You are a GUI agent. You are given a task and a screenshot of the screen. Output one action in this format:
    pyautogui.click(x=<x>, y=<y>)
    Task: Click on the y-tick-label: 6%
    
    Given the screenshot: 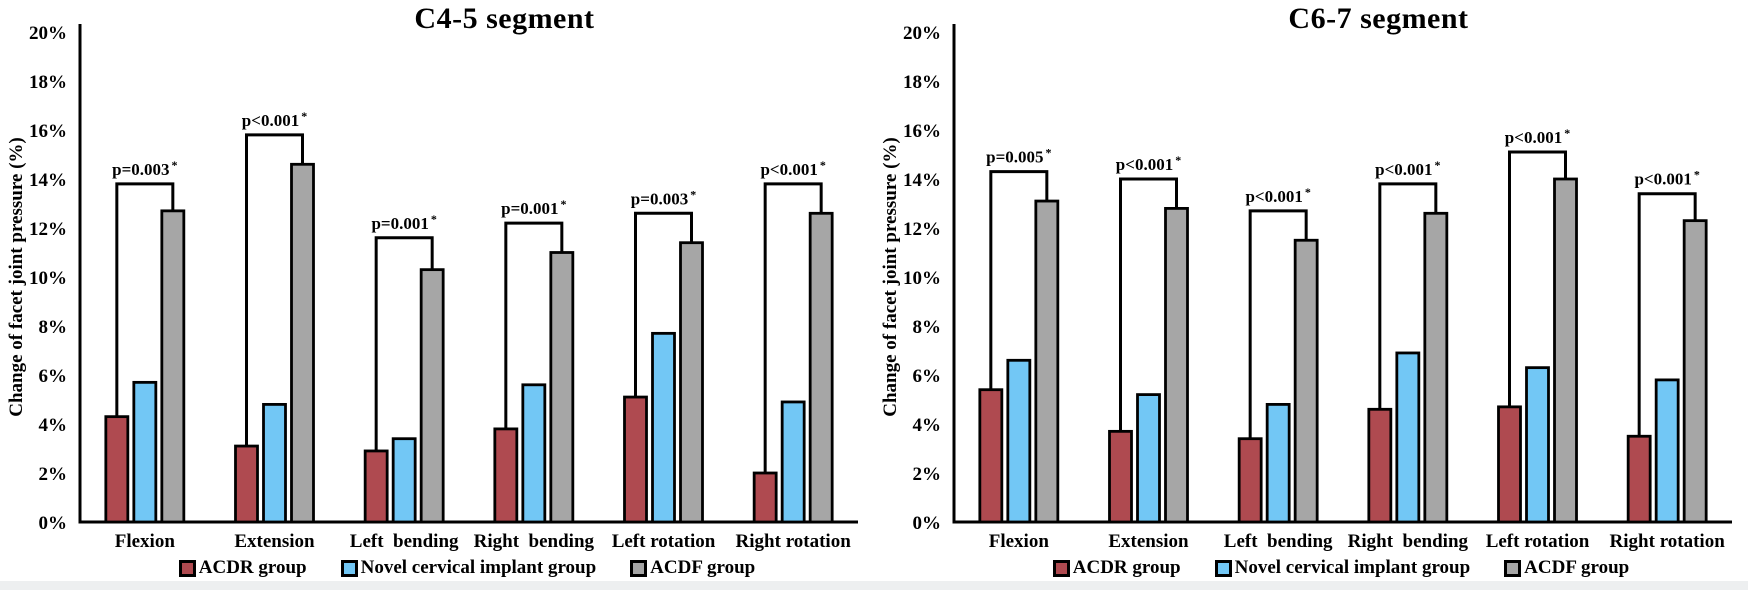 What is the action you would take?
    pyautogui.click(x=53, y=376)
    